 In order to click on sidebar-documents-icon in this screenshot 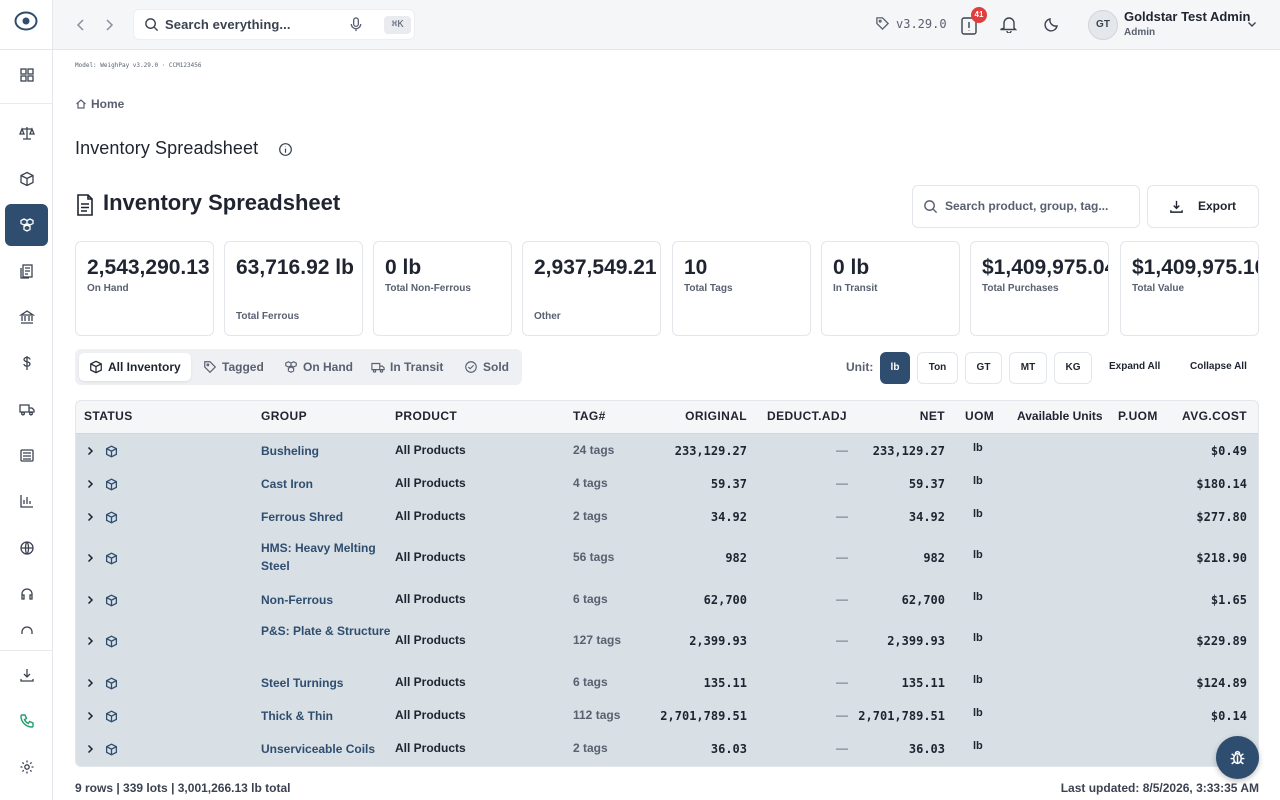, I will do `click(26, 271)`.